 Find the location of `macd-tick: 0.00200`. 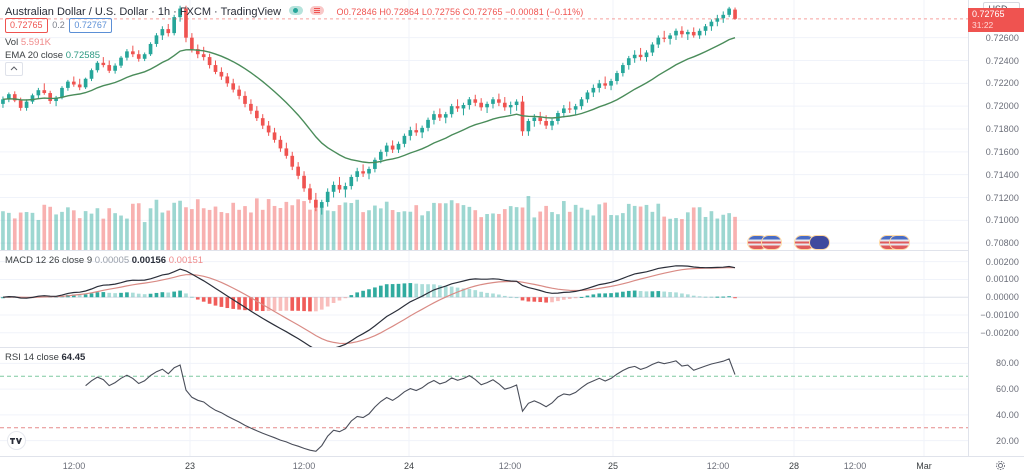

macd-tick: 0.00200 is located at coordinates (1002, 261).